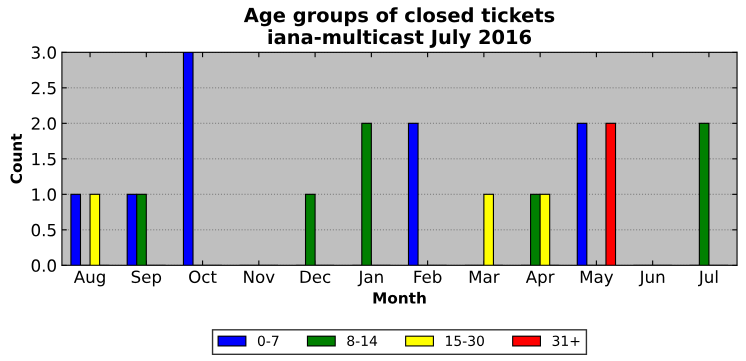 This screenshot has width=746, height=361. What do you see at coordinates (566, 341) in the screenshot?
I see `legend-label: 31+` at bounding box center [566, 341].